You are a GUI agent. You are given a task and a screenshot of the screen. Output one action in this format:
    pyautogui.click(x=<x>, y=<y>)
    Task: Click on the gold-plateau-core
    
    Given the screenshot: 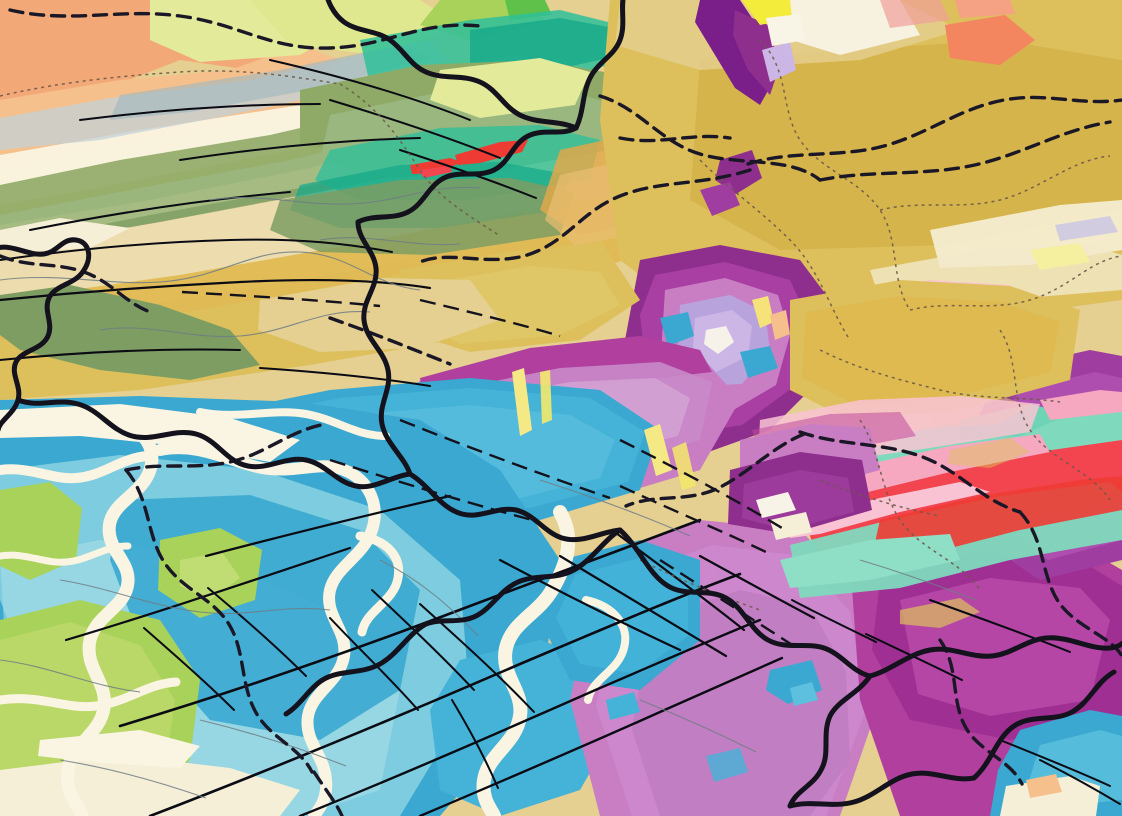 What is the action you would take?
    pyautogui.click(x=906, y=145)
    